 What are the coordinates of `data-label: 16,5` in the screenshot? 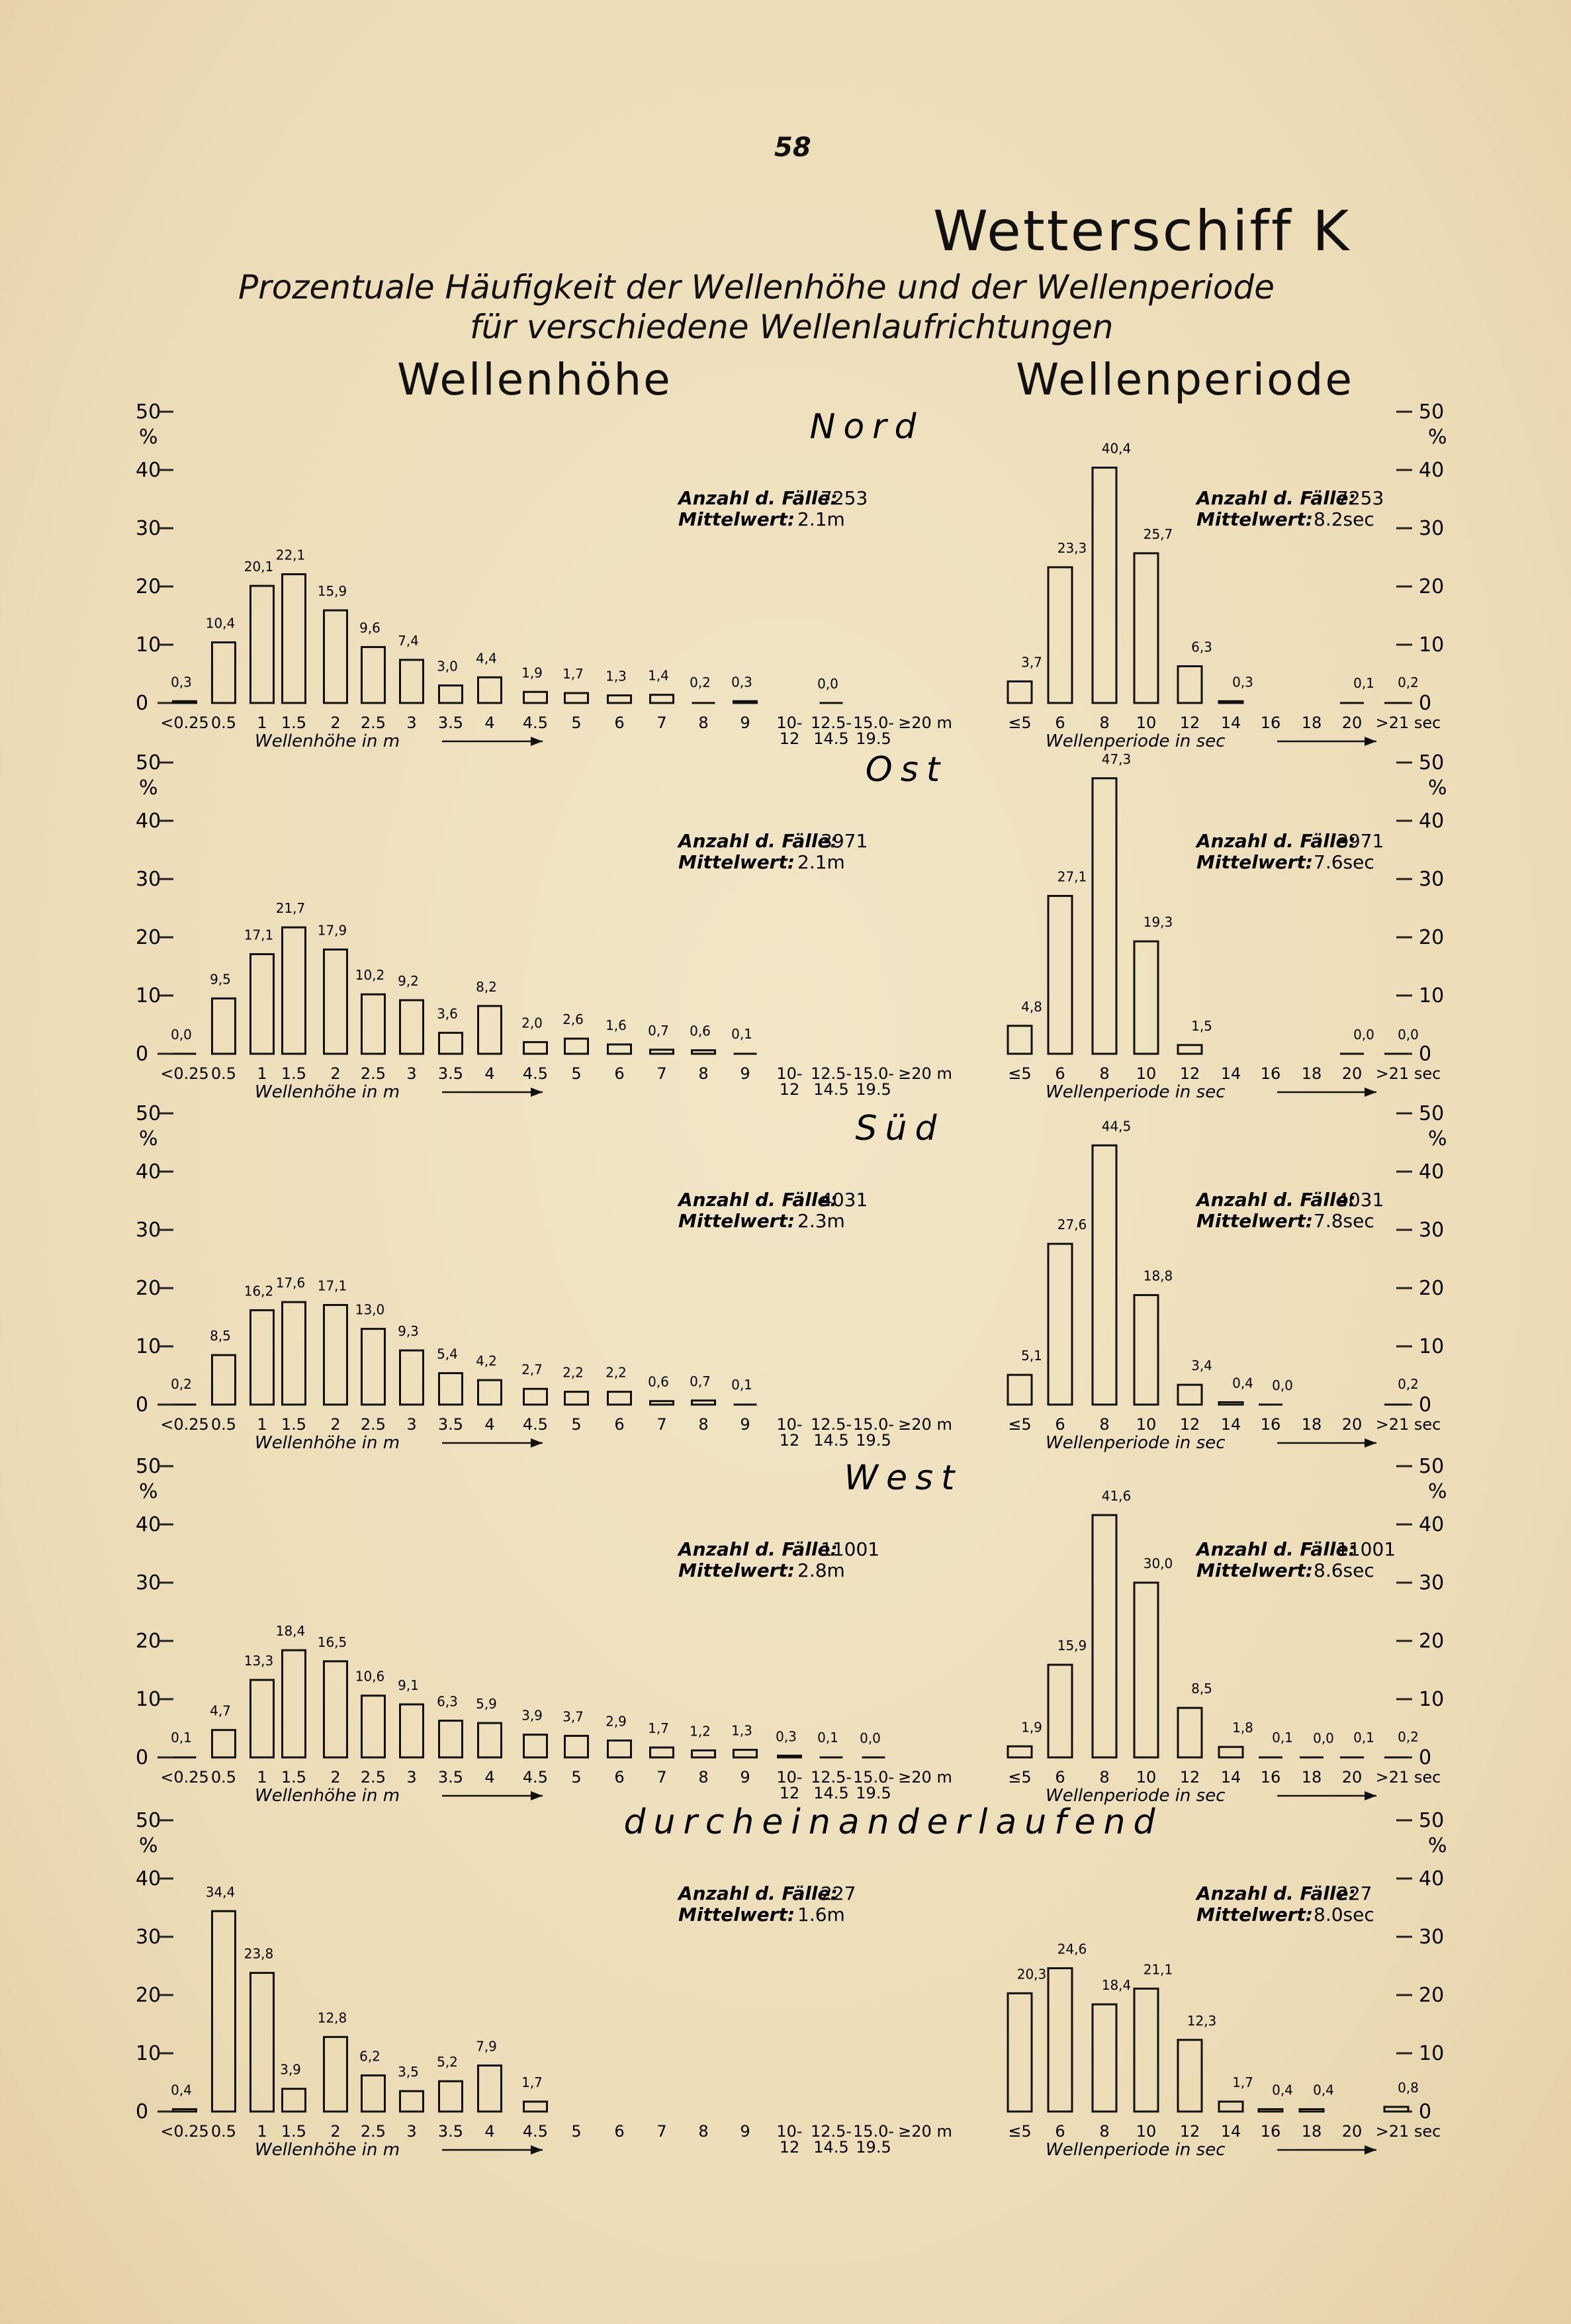 It's located at (333, 1642).